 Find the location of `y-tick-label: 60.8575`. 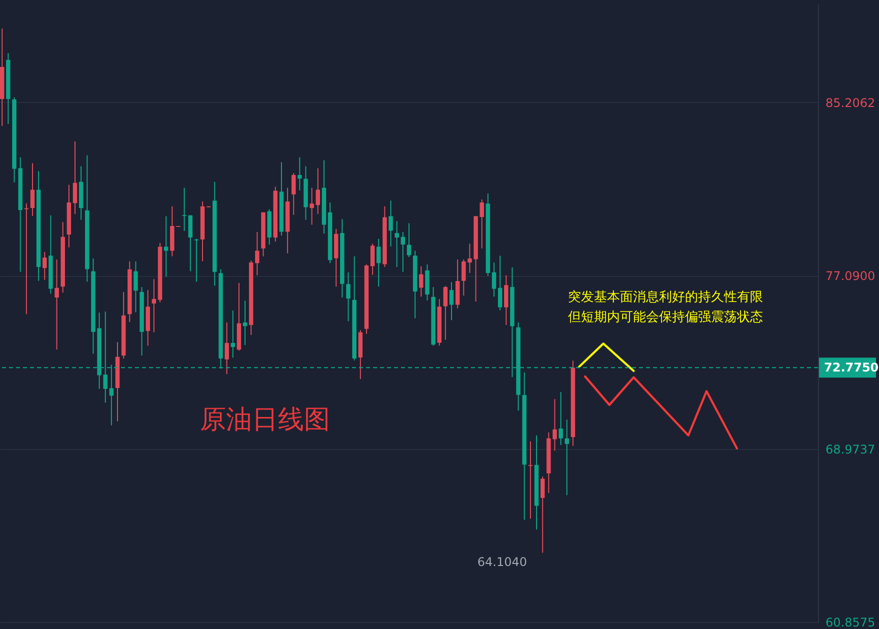

y-tick-label: 60.8575 is located at coordinates (851, 622).